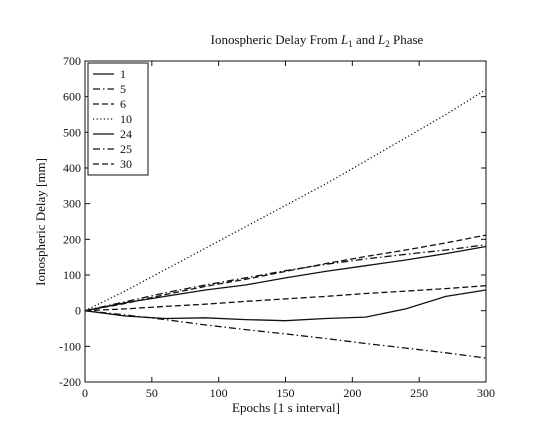  I want to click on legend-entry: 5, so click(123, 89).